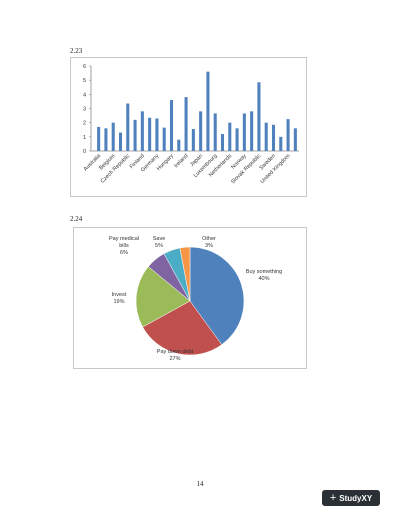 This screenshot has width=400, height=518. I want to click on page-number: 14, so click(200, 484).